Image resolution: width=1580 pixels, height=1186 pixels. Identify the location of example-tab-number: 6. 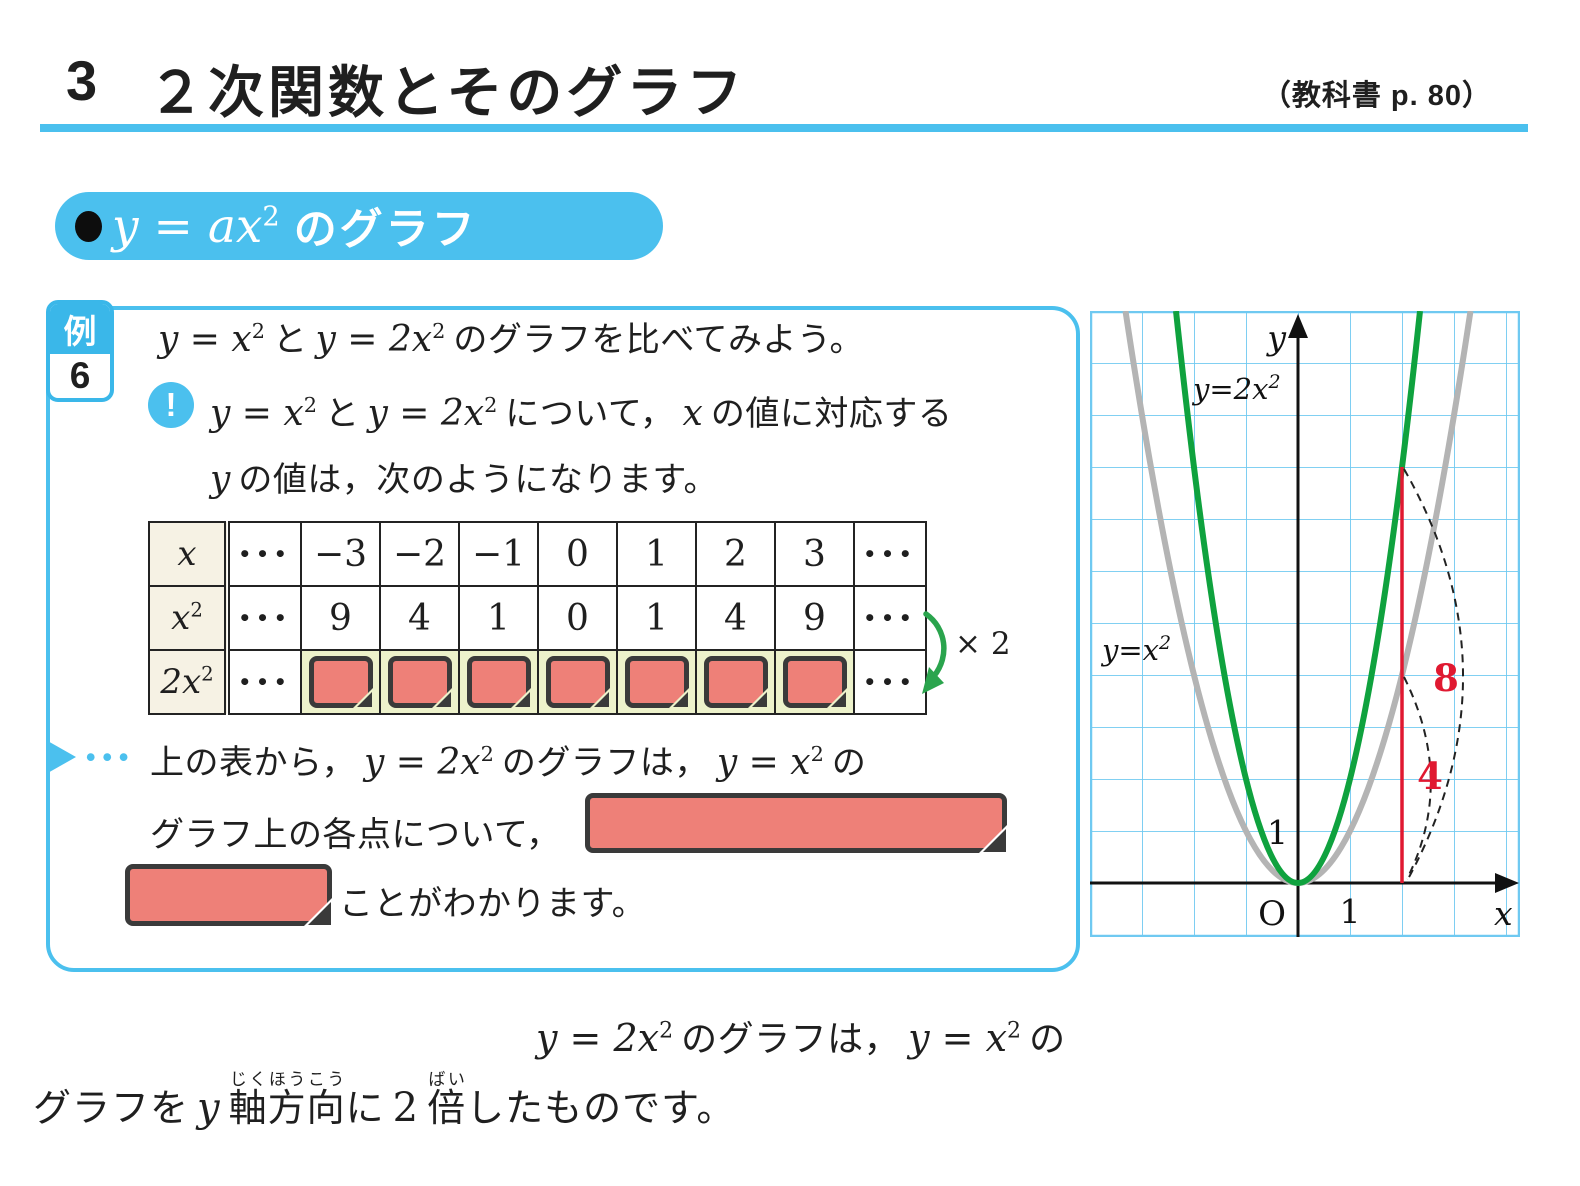
(80, 375).